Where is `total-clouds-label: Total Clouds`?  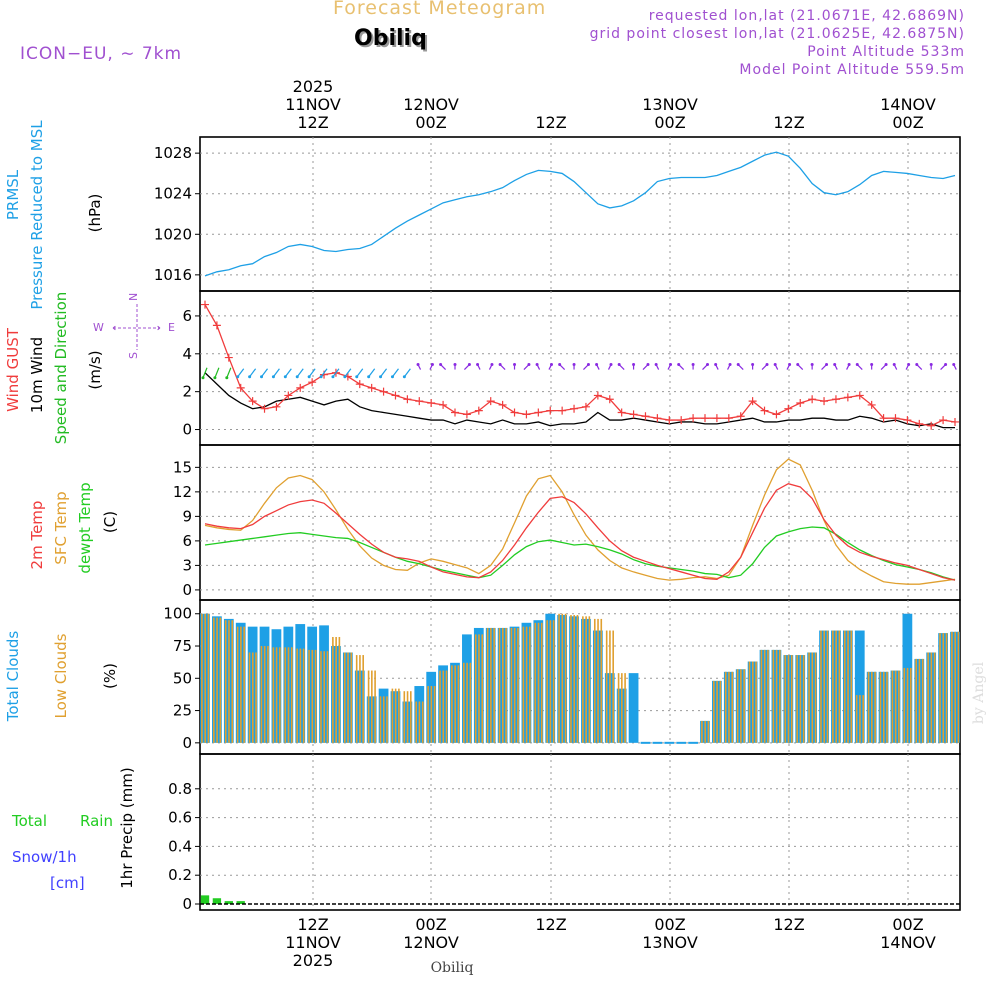
total-clouds-label: Total Clouds is located at coordinates (13, 677).